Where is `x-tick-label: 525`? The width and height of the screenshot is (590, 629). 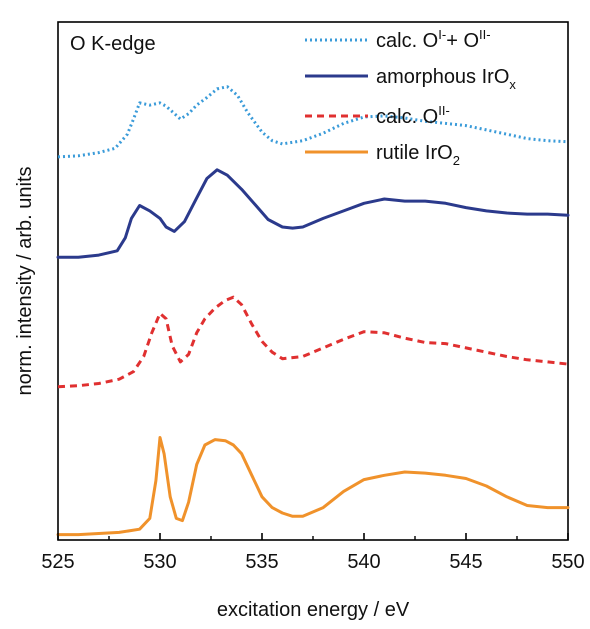
x-tick-label: 525 is located at coordinates (57, 562).